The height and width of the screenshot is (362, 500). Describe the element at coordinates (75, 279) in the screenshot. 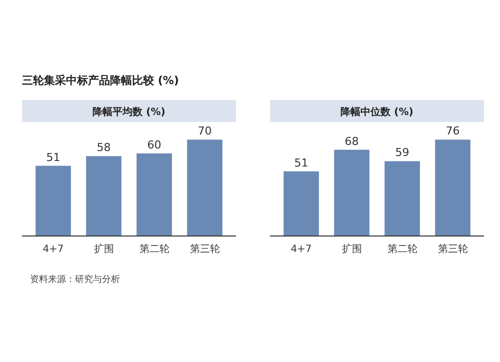

I see `text: 资料来源：研究与分析` at that location.